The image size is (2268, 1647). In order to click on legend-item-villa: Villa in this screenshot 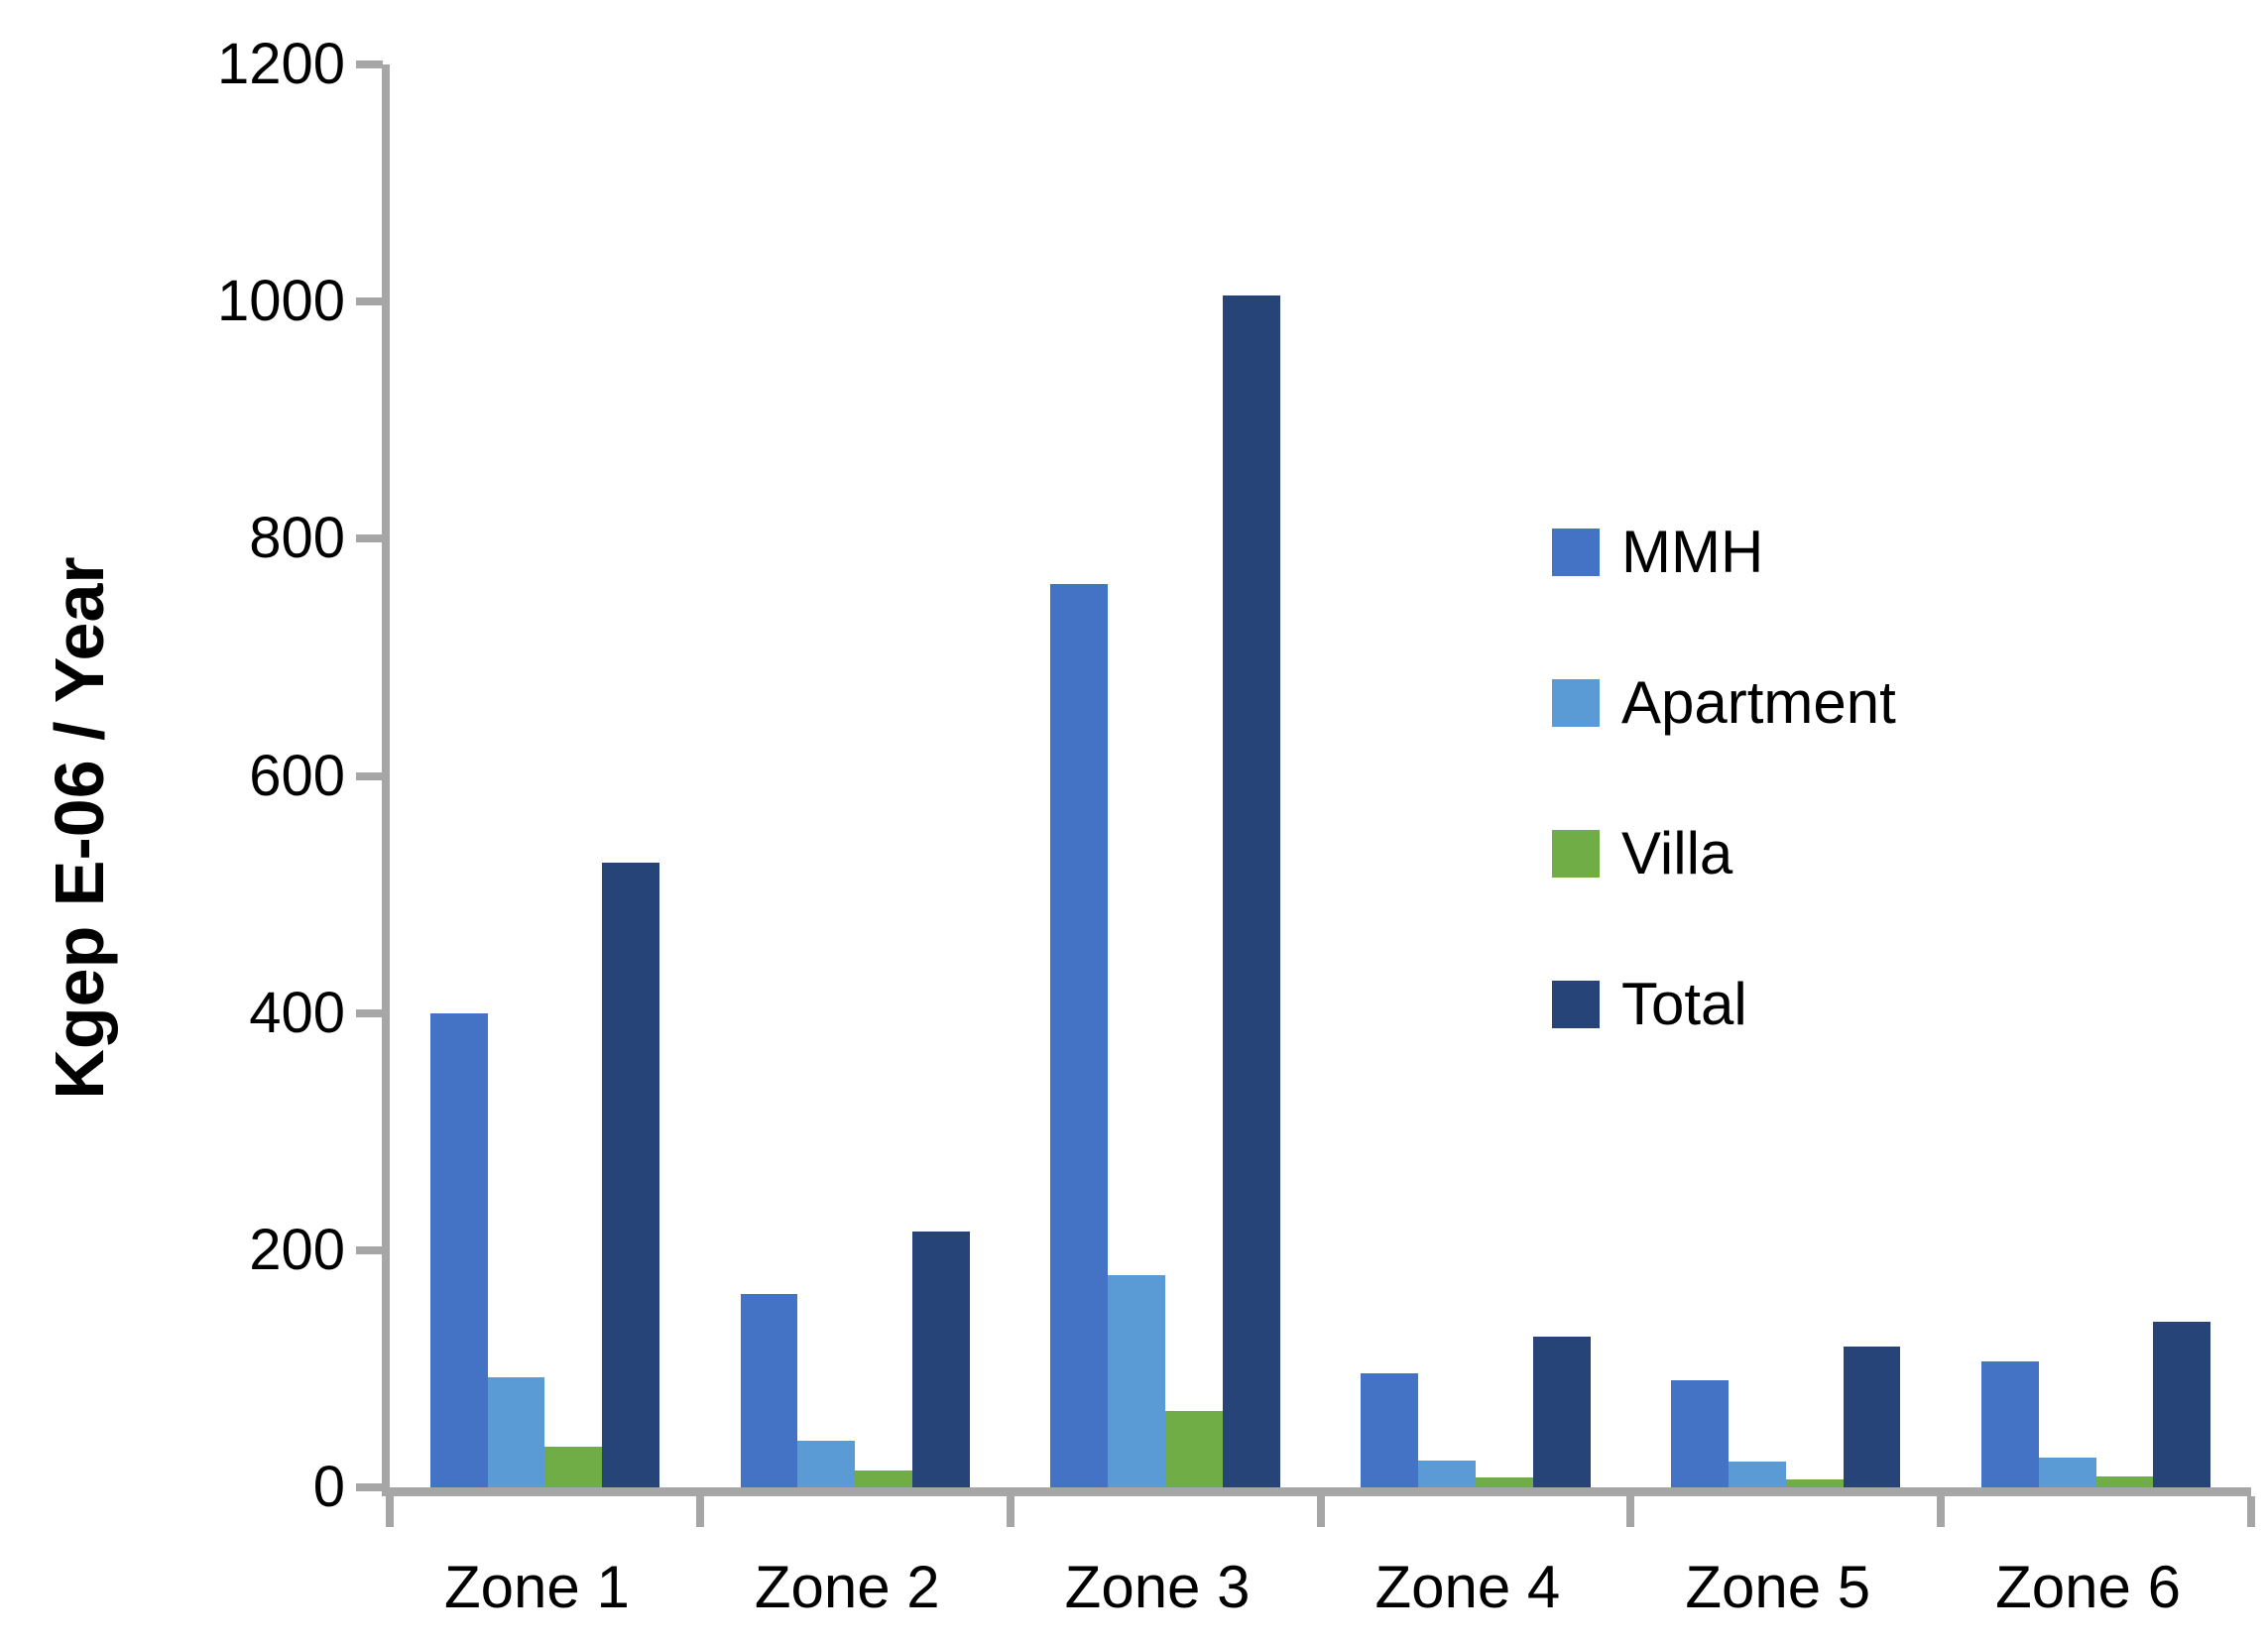, I will do `click(1724, 853)`.